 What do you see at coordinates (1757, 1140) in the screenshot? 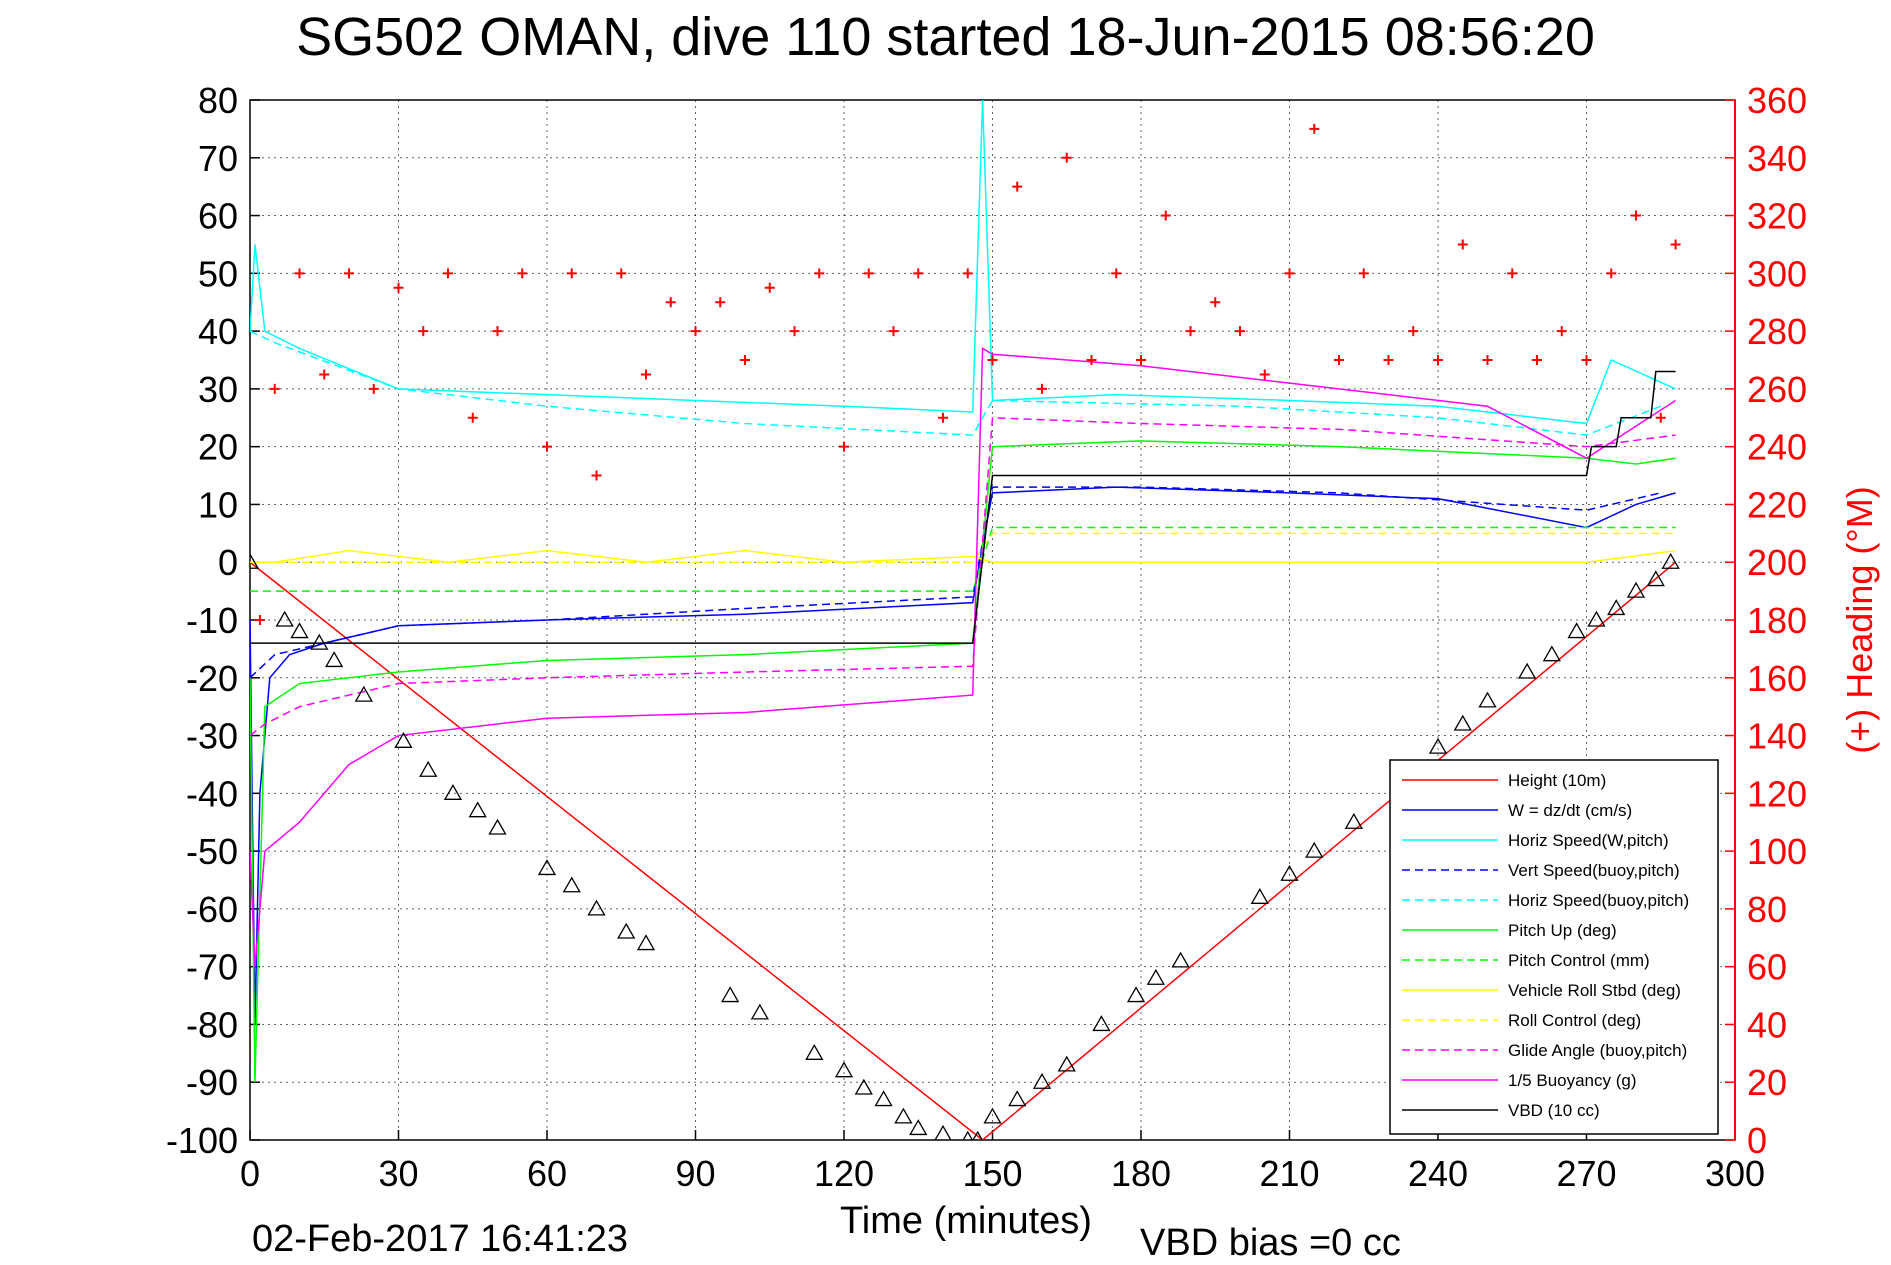
I see `right-y-tick-label: 0` at bounding box center [1757, 1140].